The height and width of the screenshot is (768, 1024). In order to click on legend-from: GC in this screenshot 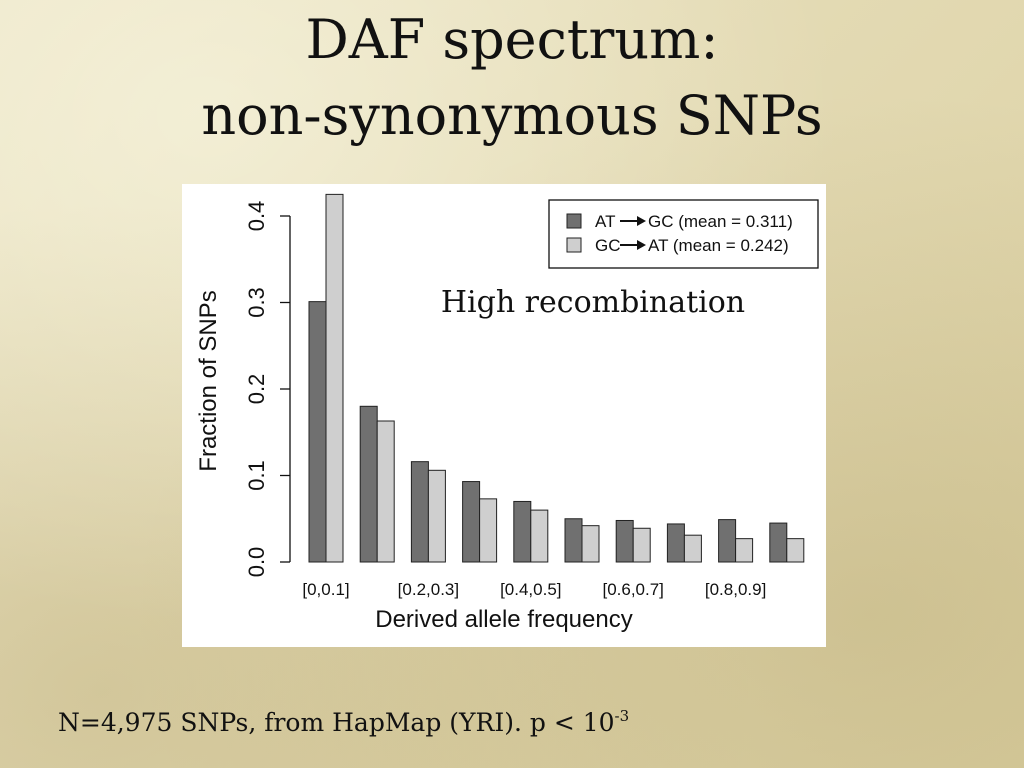, I will do `click(608, 245)`.